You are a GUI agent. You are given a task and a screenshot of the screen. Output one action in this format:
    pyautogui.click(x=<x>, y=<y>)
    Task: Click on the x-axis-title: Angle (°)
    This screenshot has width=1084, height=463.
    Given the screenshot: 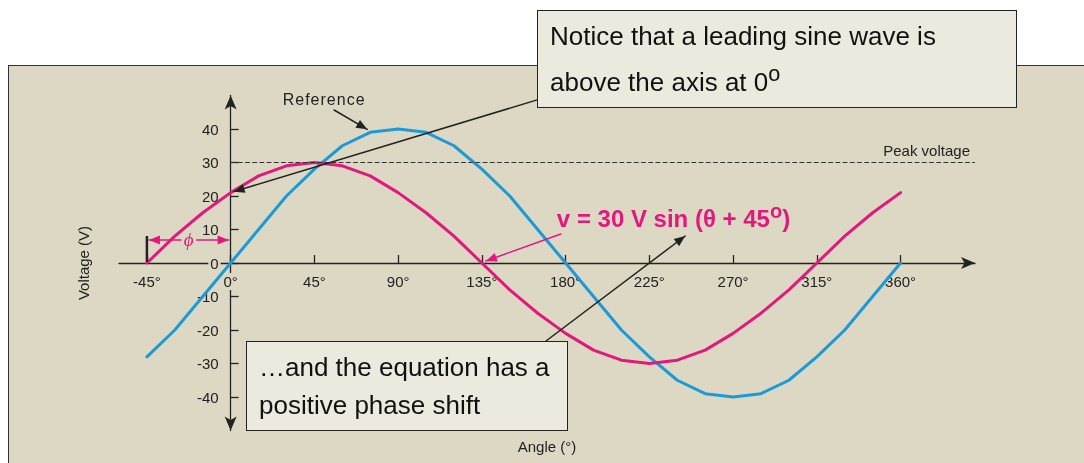 What is the action you would take?
    pyautogui.click(x=547, y=446)
    